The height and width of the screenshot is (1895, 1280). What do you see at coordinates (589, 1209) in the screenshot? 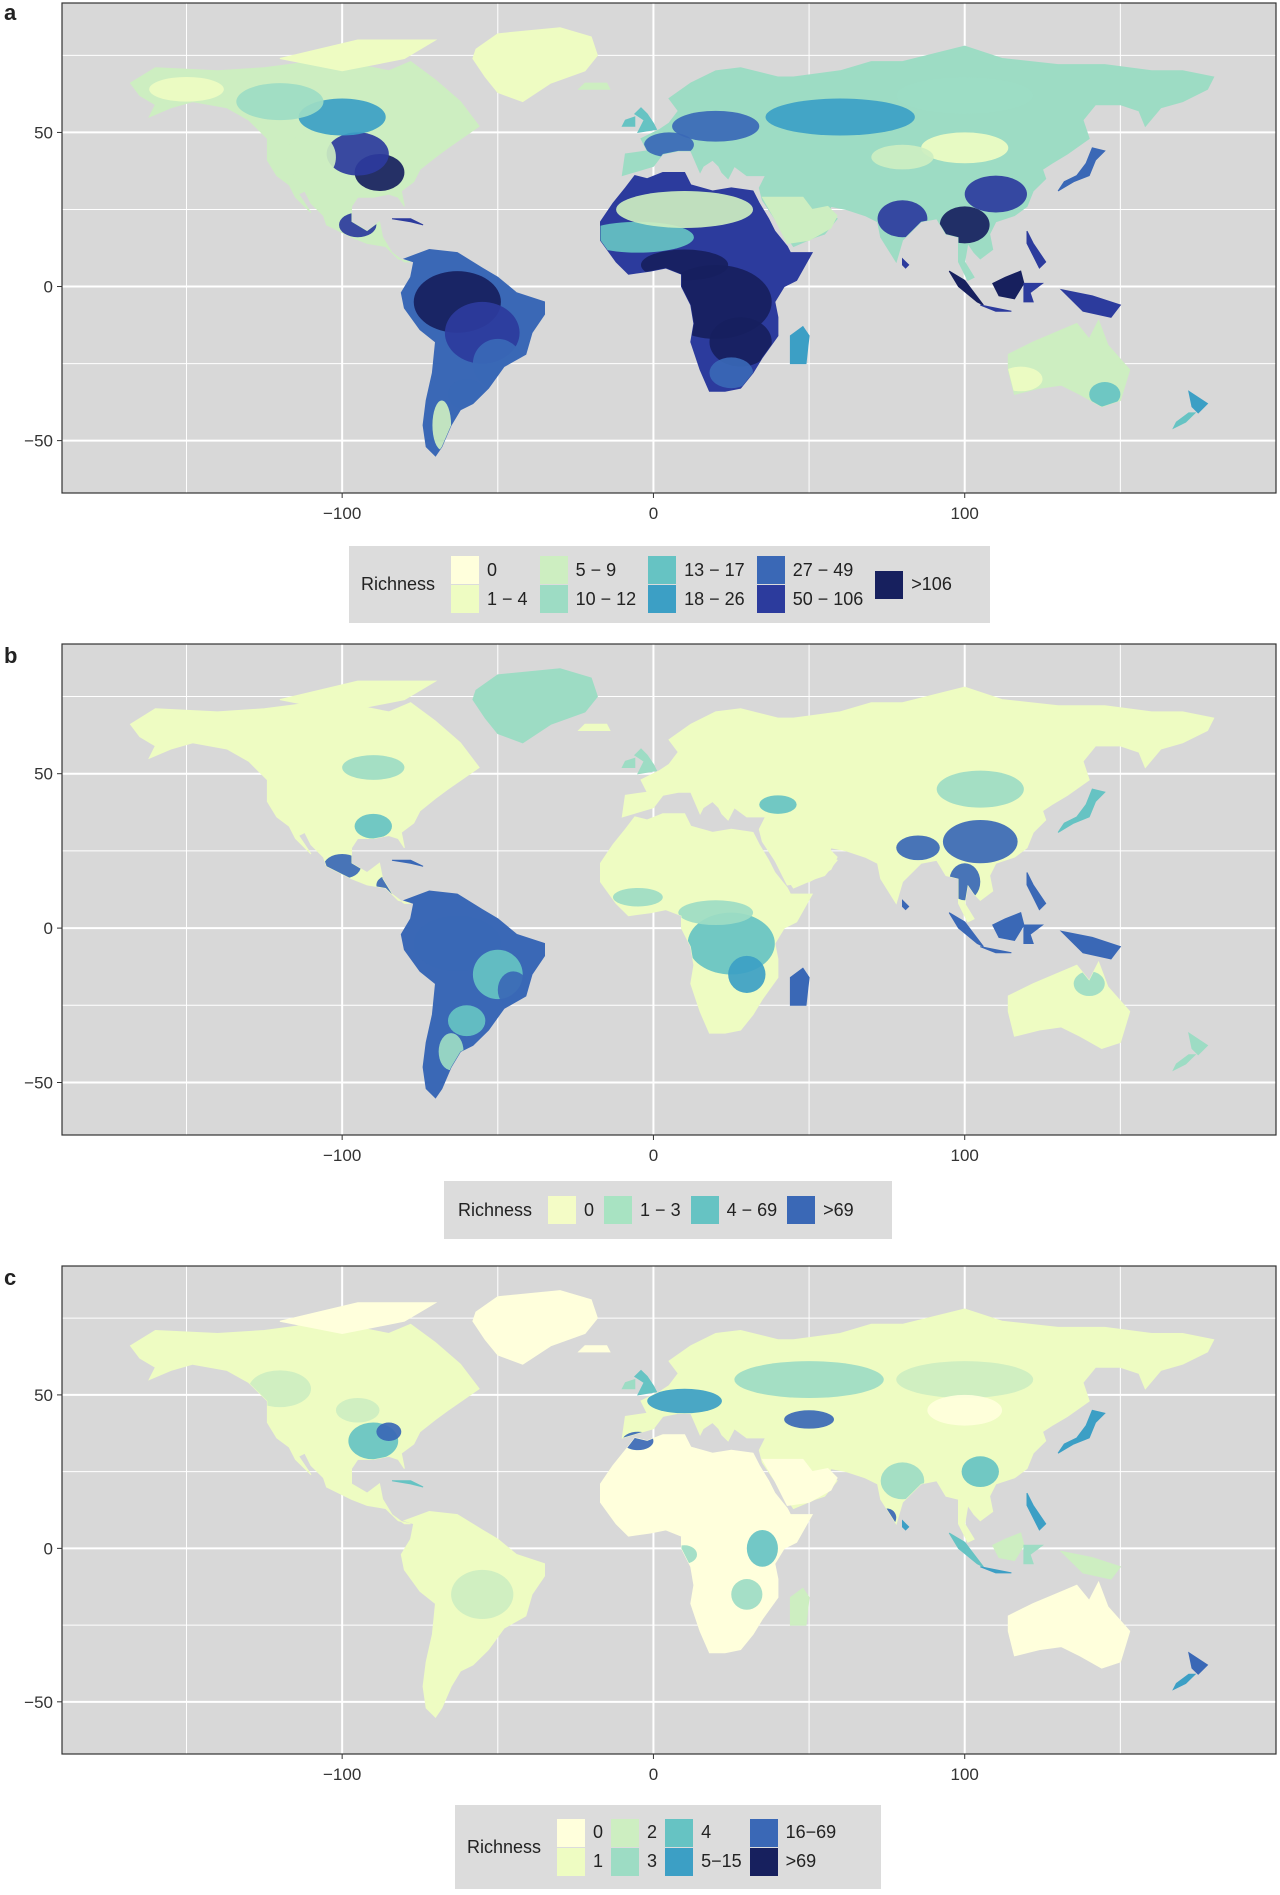
I see `legend-label: 0` at bounding box center [589, 1209].